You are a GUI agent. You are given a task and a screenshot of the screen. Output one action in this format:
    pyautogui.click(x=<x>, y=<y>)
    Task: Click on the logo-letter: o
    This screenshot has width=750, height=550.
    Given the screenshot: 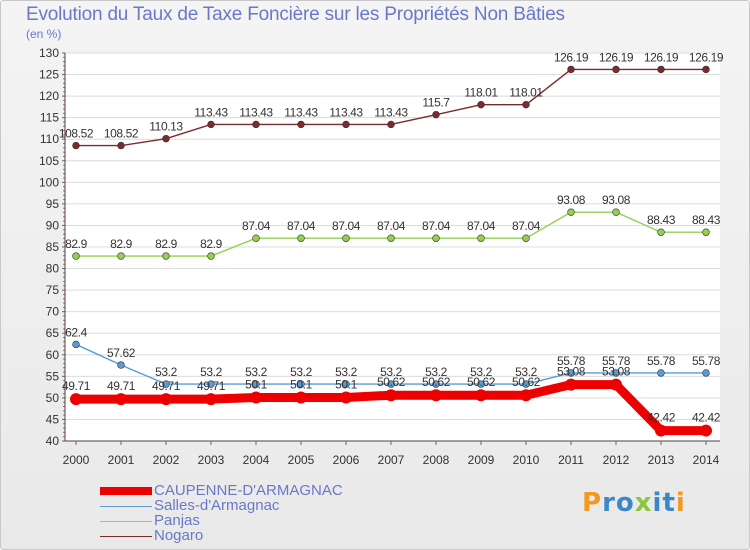 What is the action you would take?
    pyautogui.click(x=625, y=503)
    